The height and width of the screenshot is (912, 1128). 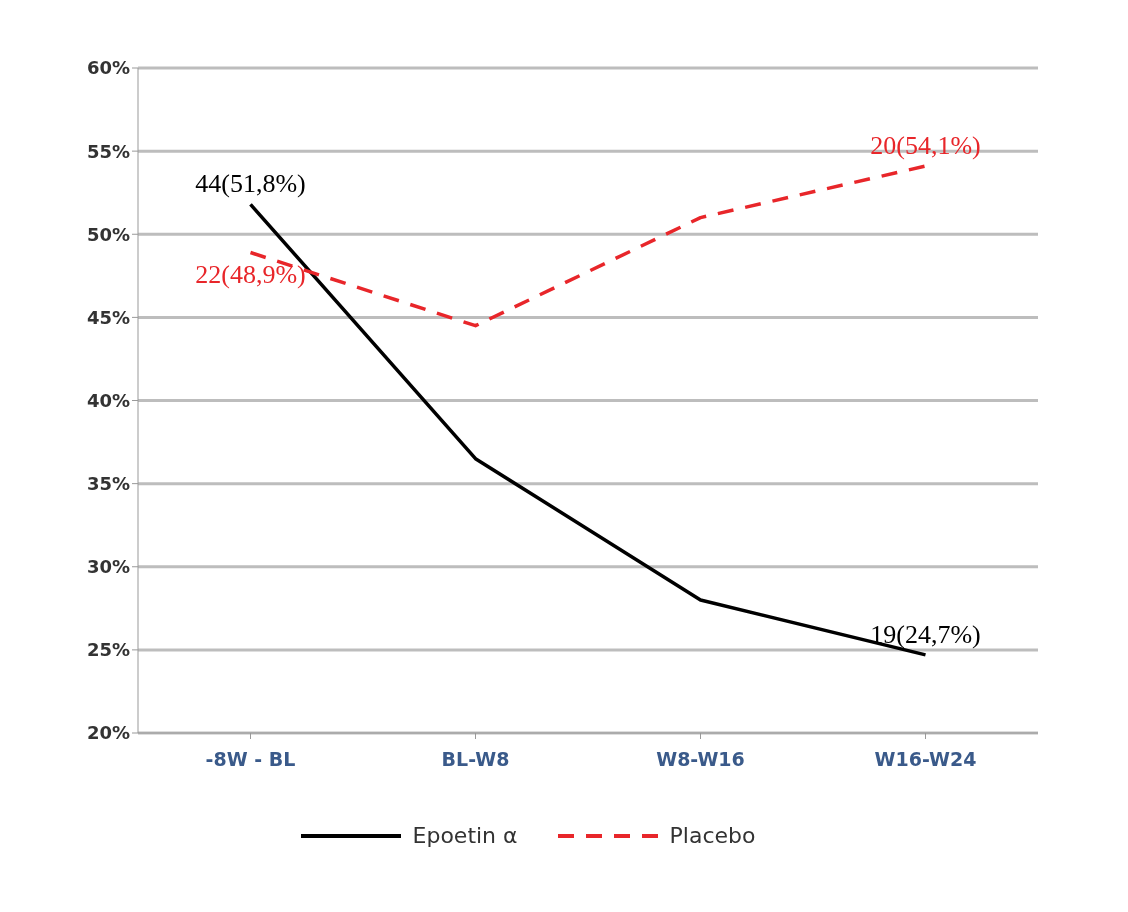 What do you see at coordinates (250, 274) in the screenshot?
I see `annotation: 22(48,9%)` at bounding box center [250, 274].